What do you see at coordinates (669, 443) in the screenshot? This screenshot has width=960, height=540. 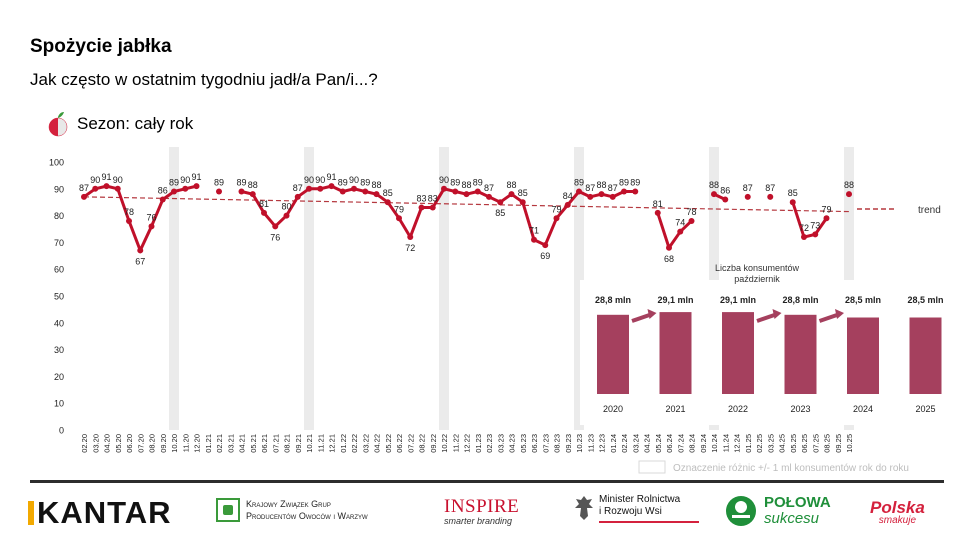 I see `x-tick-label: 06.24` at bounding box center [669, 443].